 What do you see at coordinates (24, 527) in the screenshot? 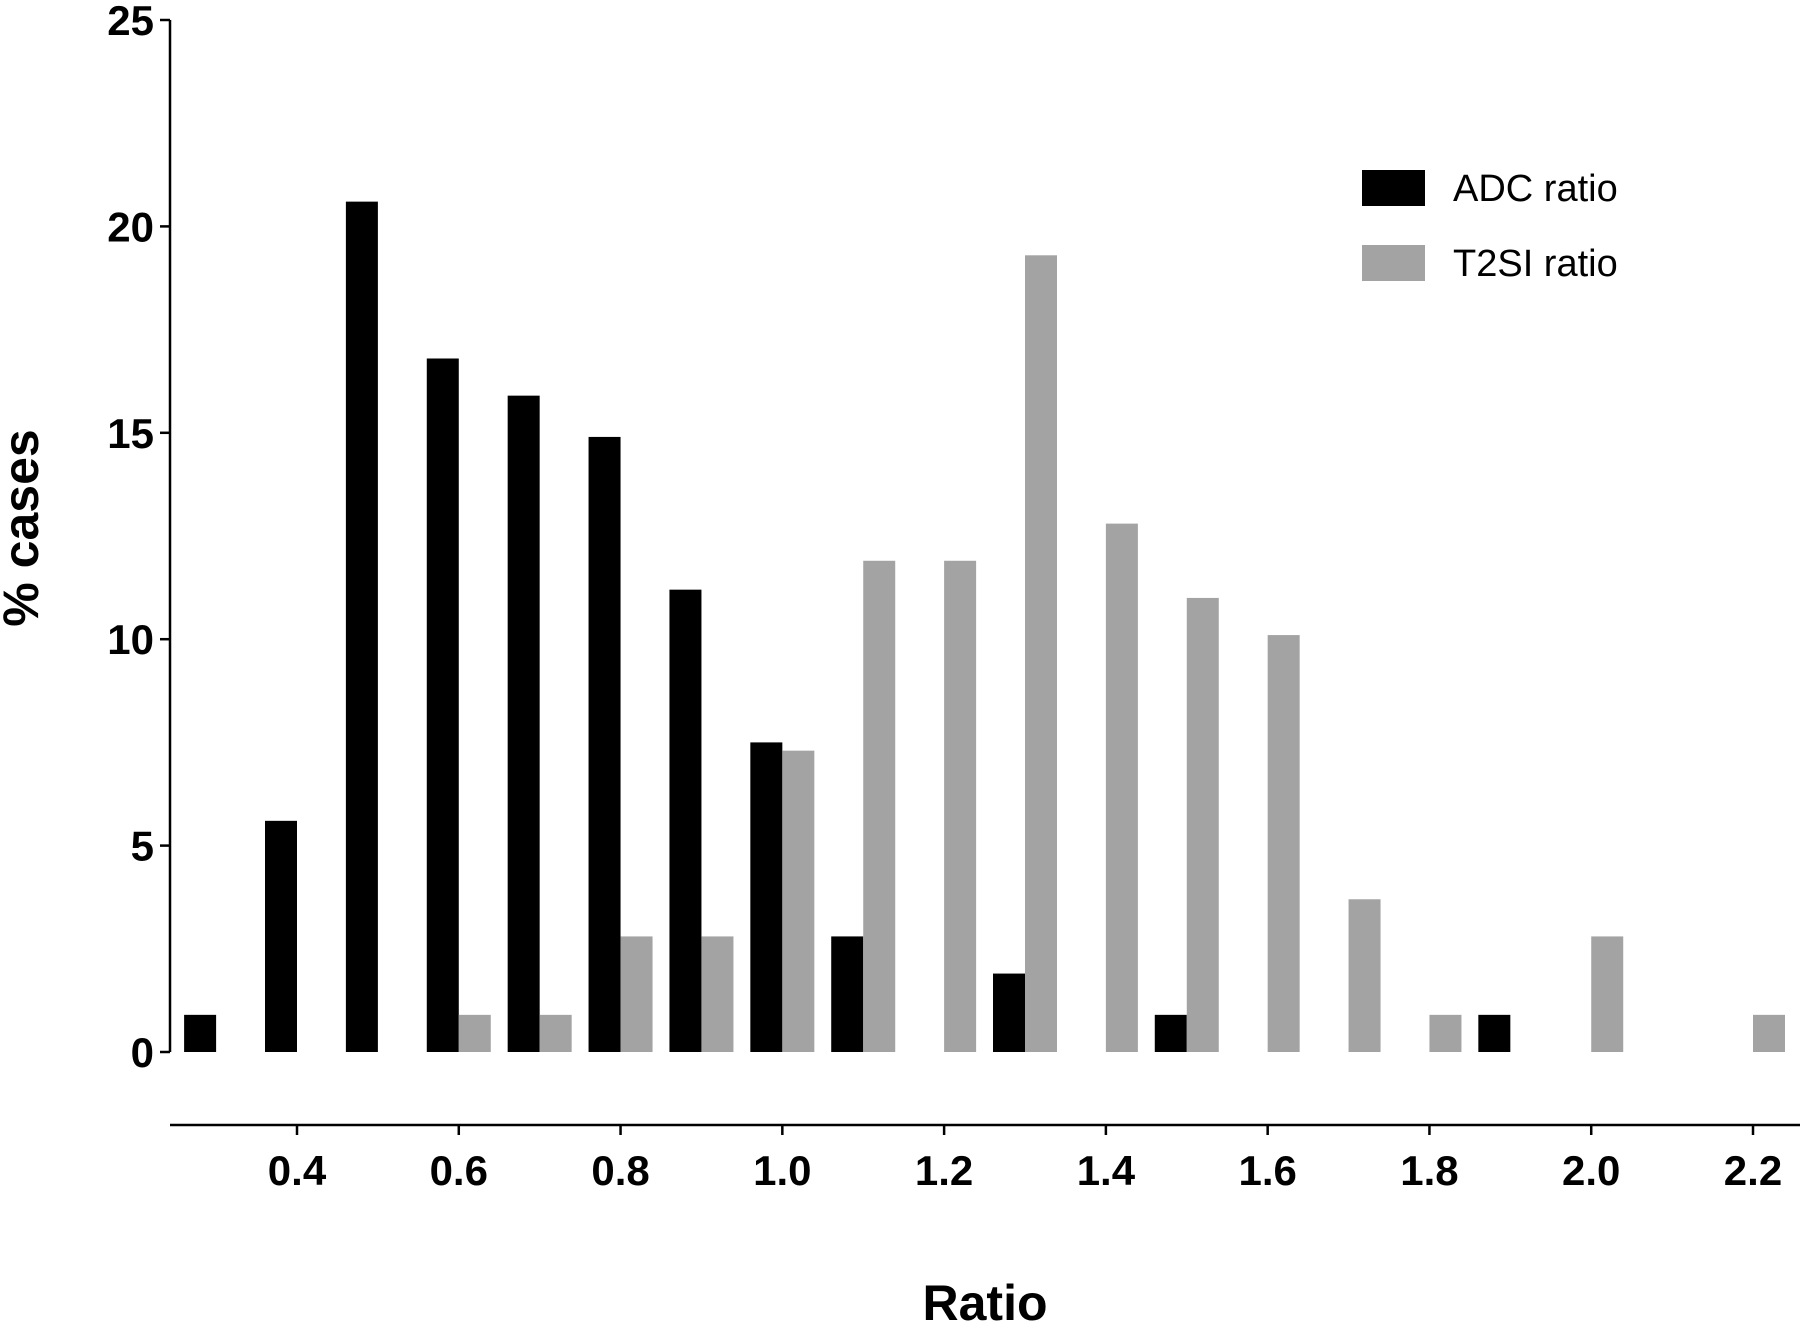
I see `y-axis-title: % cases` at bounding box center [24, 527].